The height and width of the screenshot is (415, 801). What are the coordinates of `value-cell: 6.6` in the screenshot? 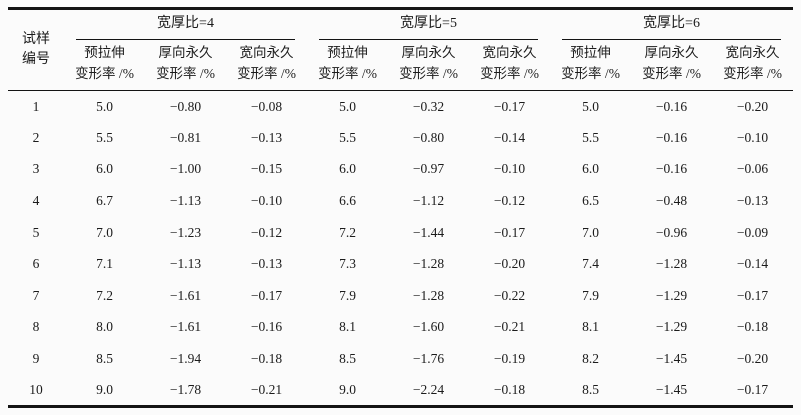 It's located at (347, 201).